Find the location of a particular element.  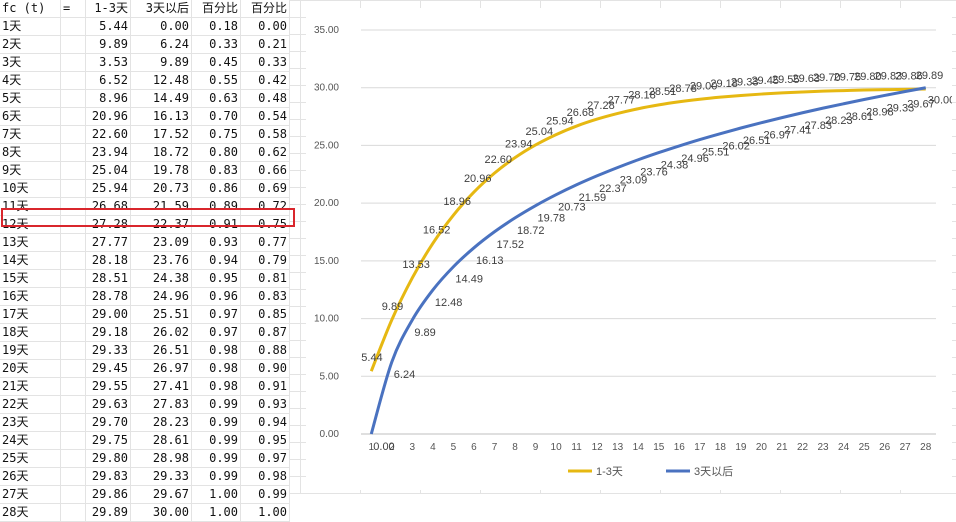

table-cell: 0.93 is located at coordinates (265, 404).